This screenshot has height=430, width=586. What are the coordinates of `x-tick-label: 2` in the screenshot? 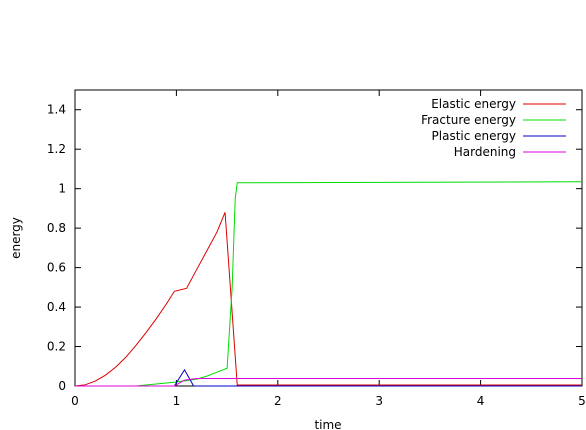 It's located at (278, 401).